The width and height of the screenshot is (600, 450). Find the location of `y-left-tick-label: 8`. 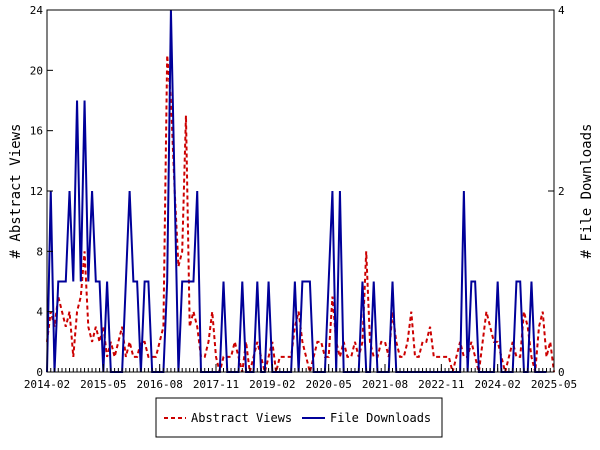

y-left-tick-label: 8 is located at coordinates (39, 251).